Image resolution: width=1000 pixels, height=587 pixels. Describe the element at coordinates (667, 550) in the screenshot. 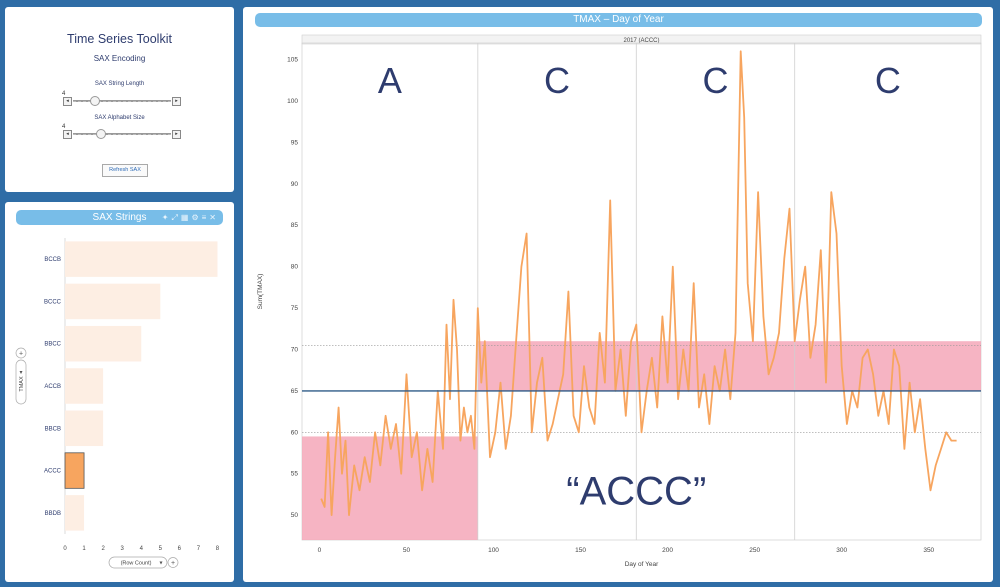

I see `x-tick-label: 200` at that location.